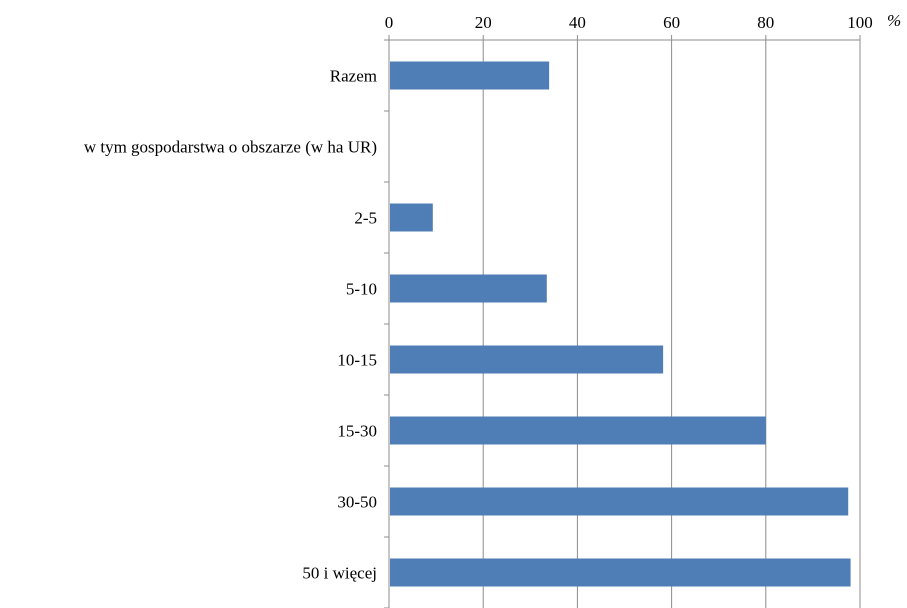 Image resolution: width=907 pixels, height=608 pixels. Describe the element at coordinates (389, 22) in the screenshot. I see `x-tick-label: 0` at that location.